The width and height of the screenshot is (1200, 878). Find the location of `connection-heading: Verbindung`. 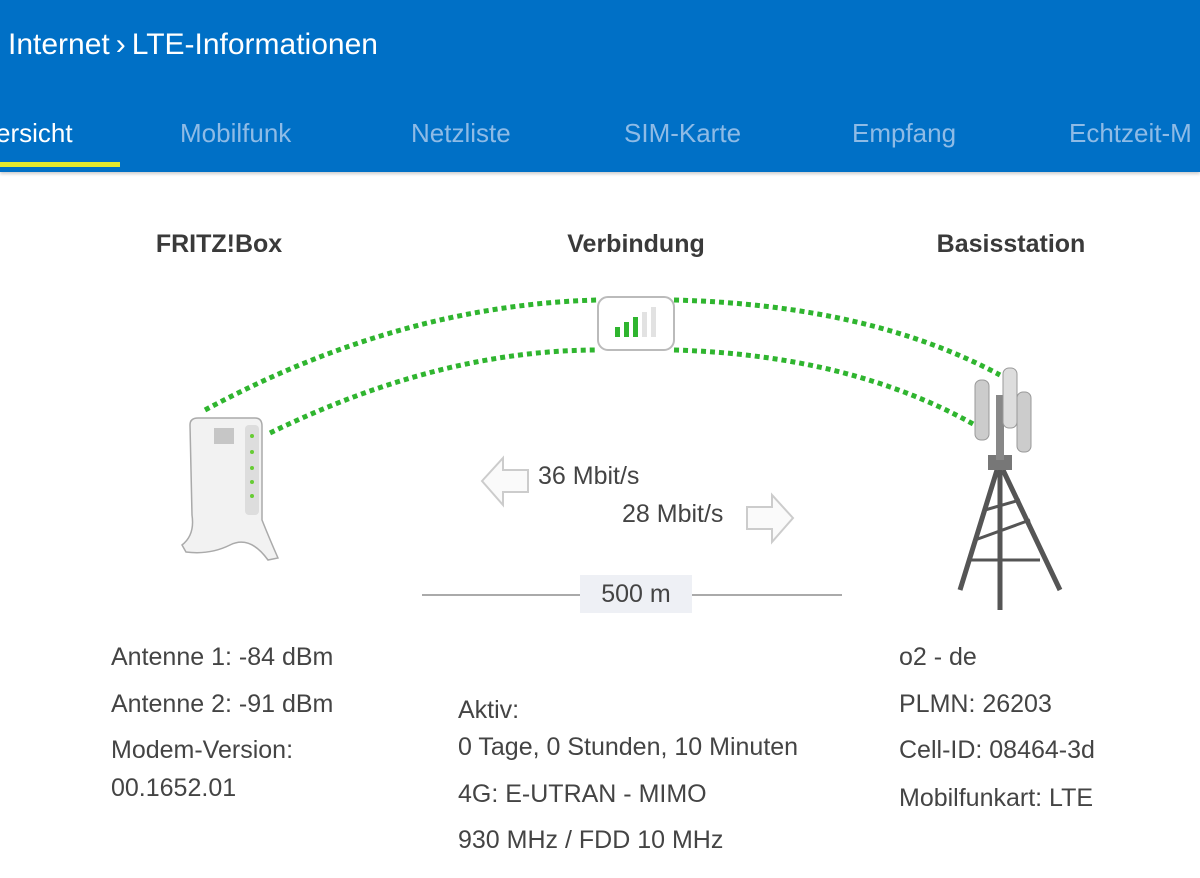

connection-heading: Verbindung is located at coordinates (636, 244).